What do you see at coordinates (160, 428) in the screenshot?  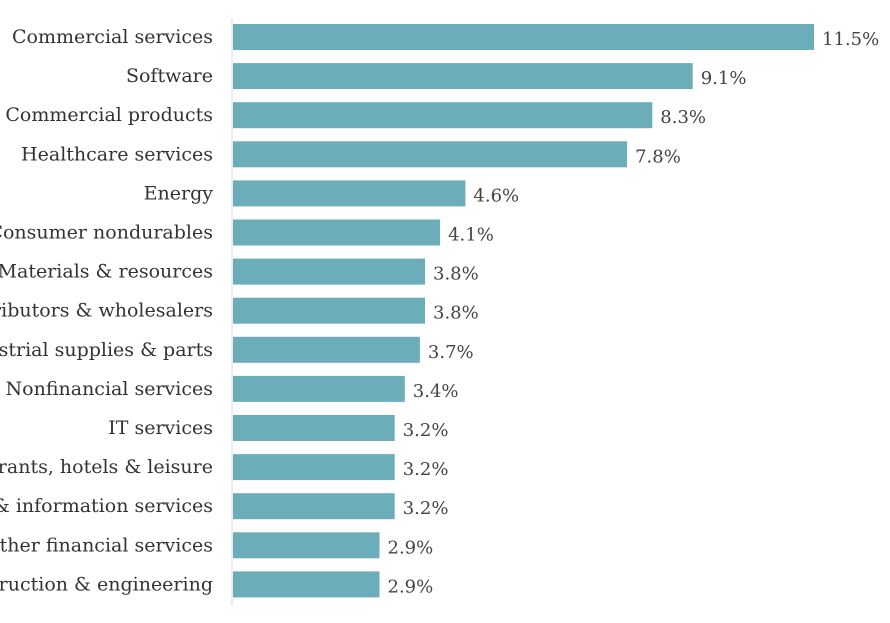 I see `category-label: IT services` at bounding box center [160, 428].